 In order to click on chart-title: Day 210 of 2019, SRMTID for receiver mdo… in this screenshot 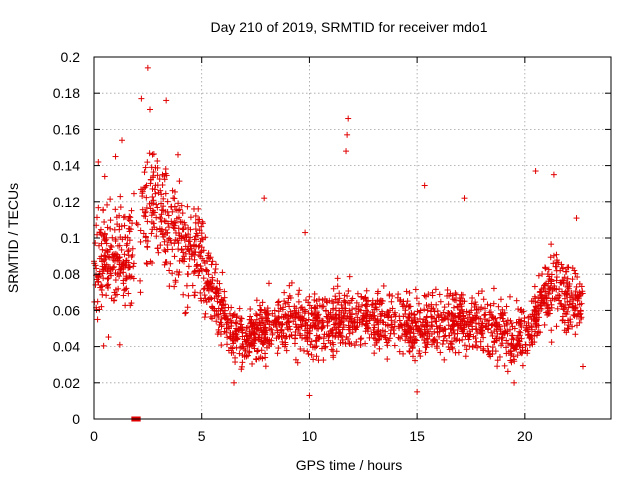, I will do `click(348, 27)`.